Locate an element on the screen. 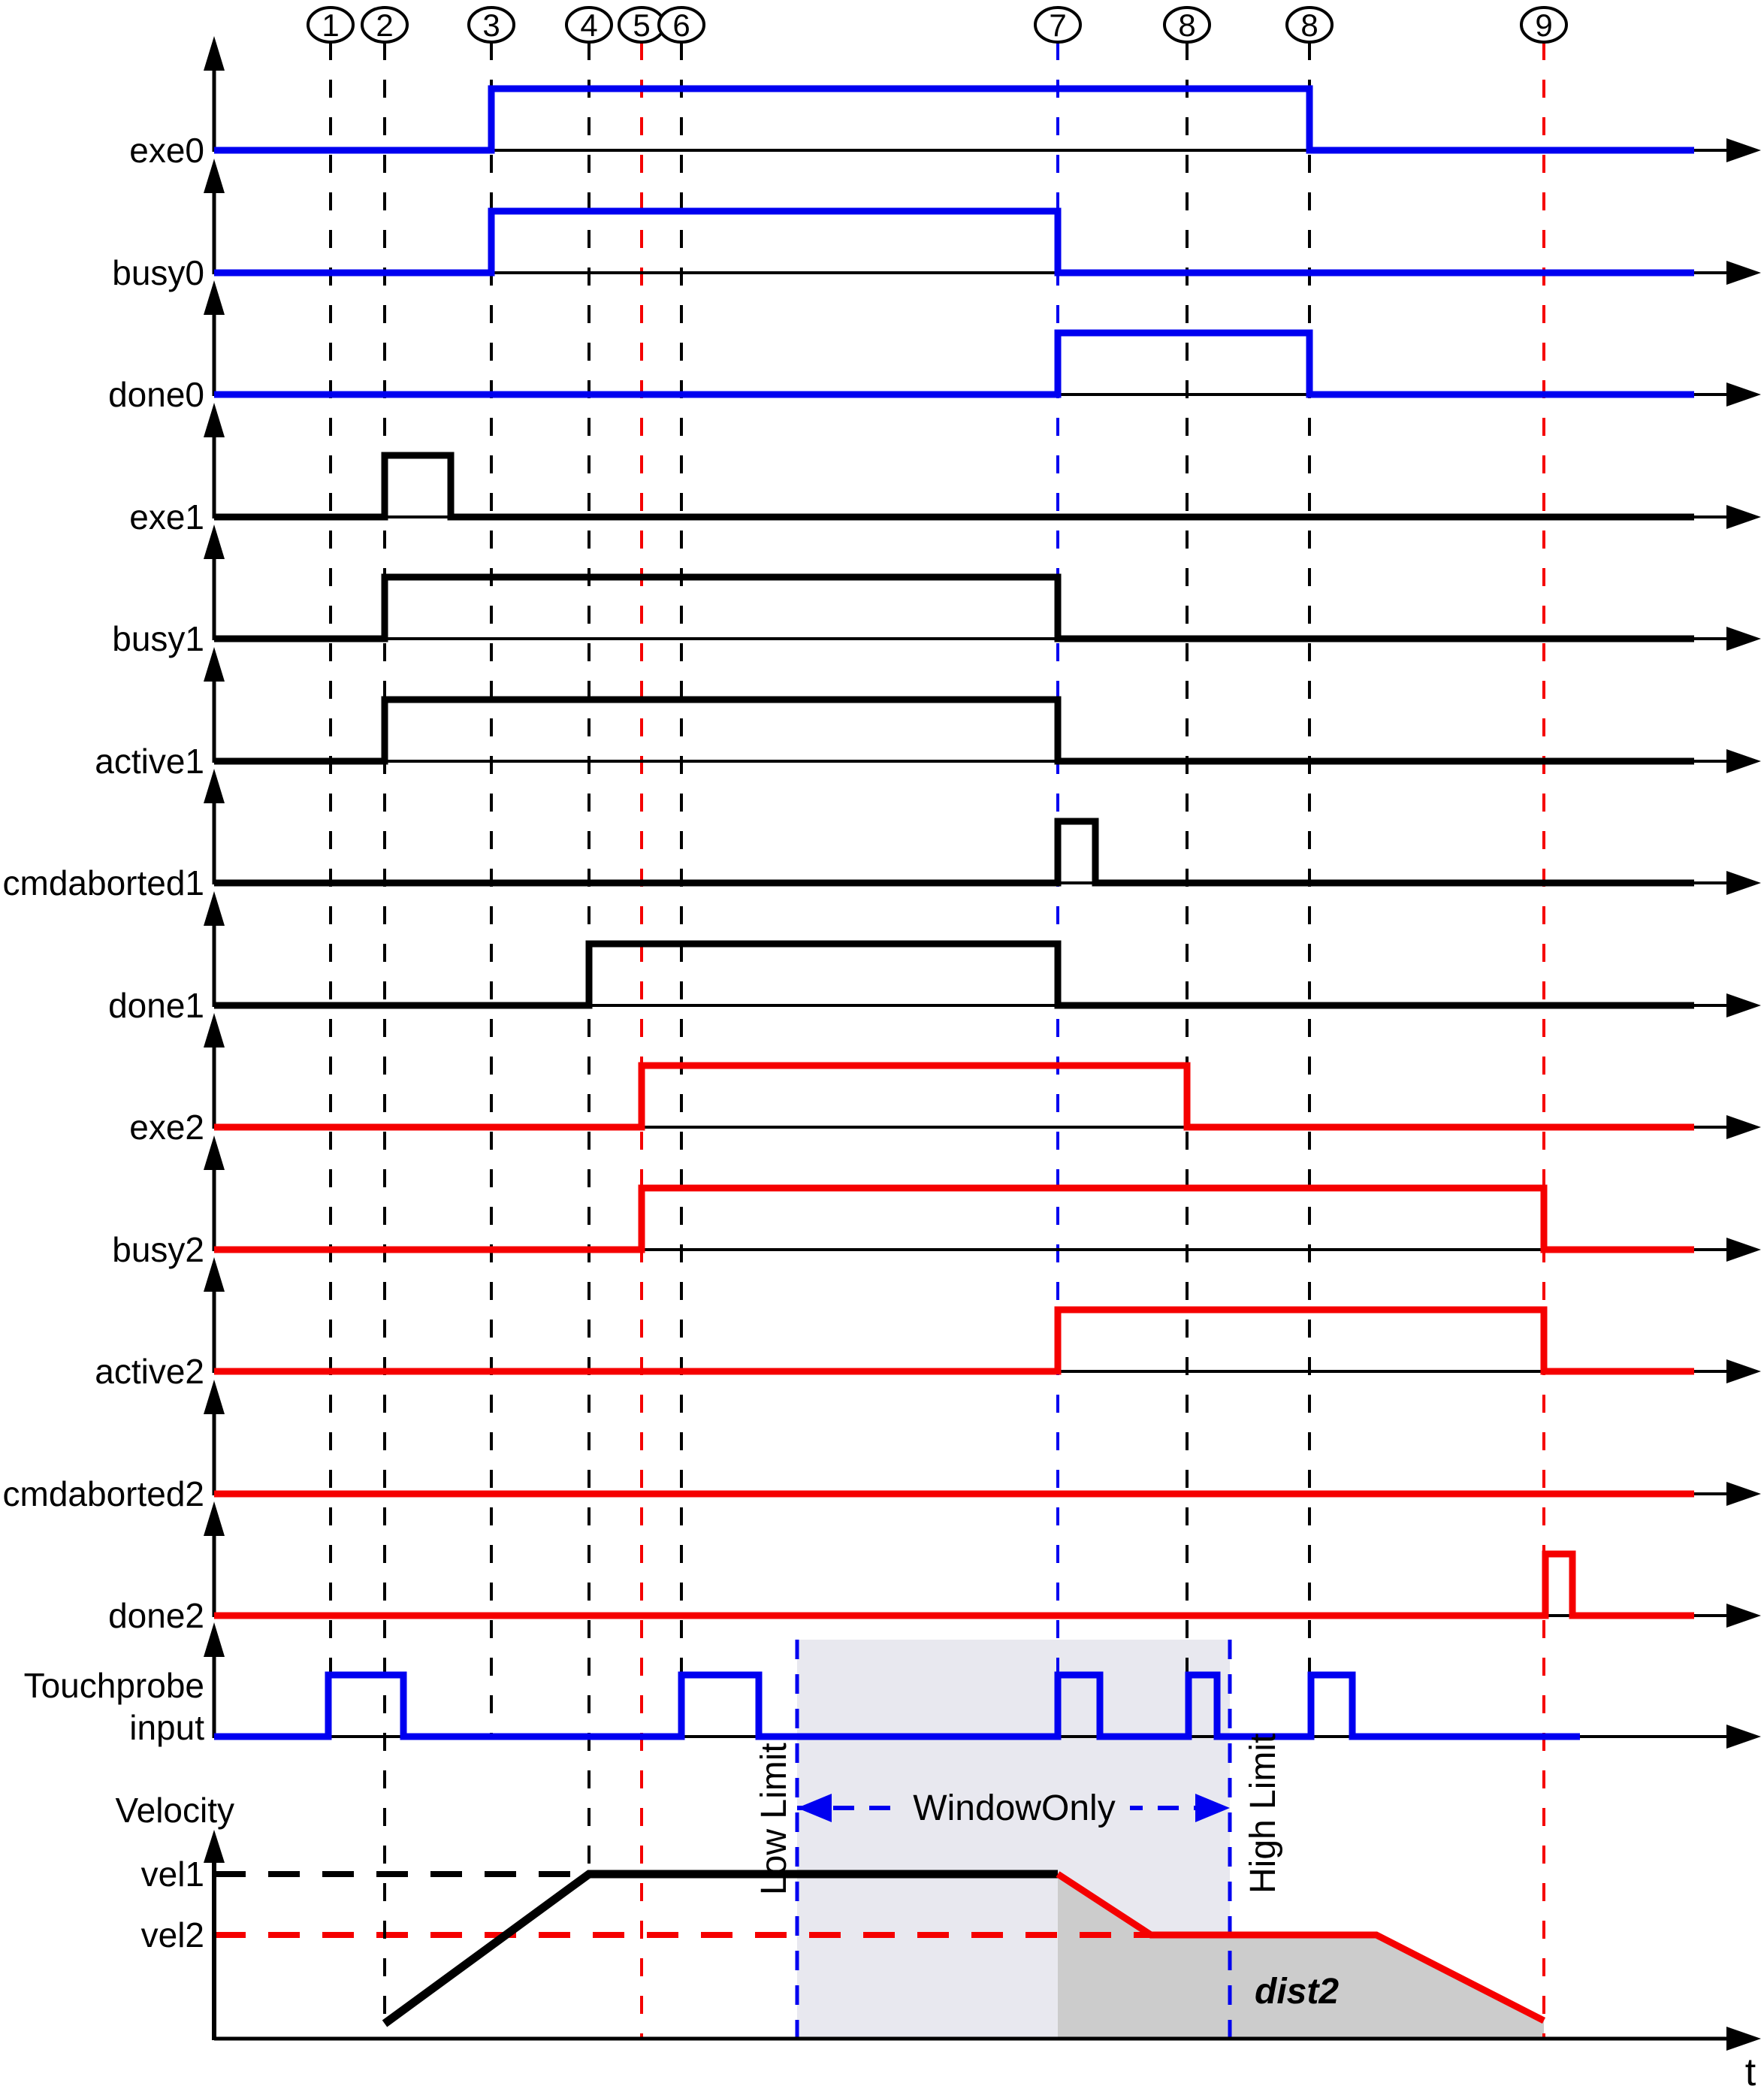 Image resolution: width=1764 pixels, height=2092 pixels. signal-label: busy1 is located at coordinates (158, 638).